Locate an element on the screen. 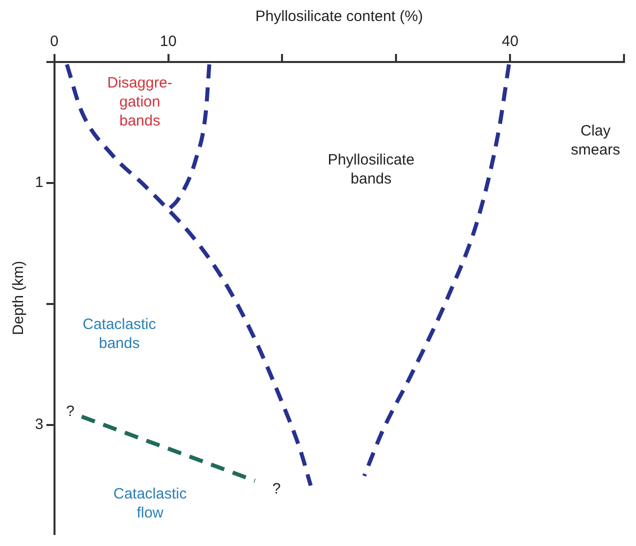 This screenshot has height=546, width=636. x-axis-title: Phyllosilicate content (%) is located at coordinates (339, 17).